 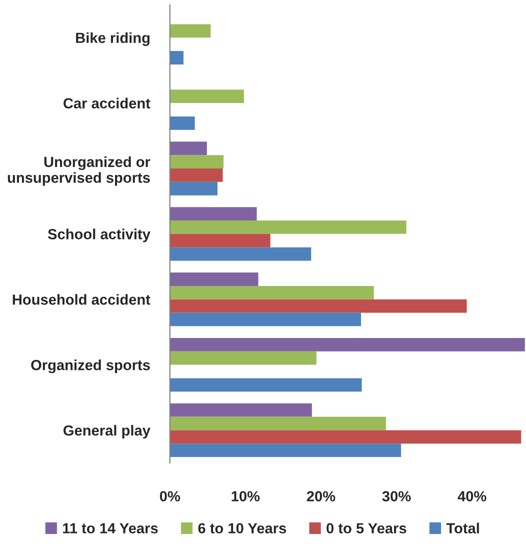 I want to click on legend-label: Total, so click(x=462, y=528).